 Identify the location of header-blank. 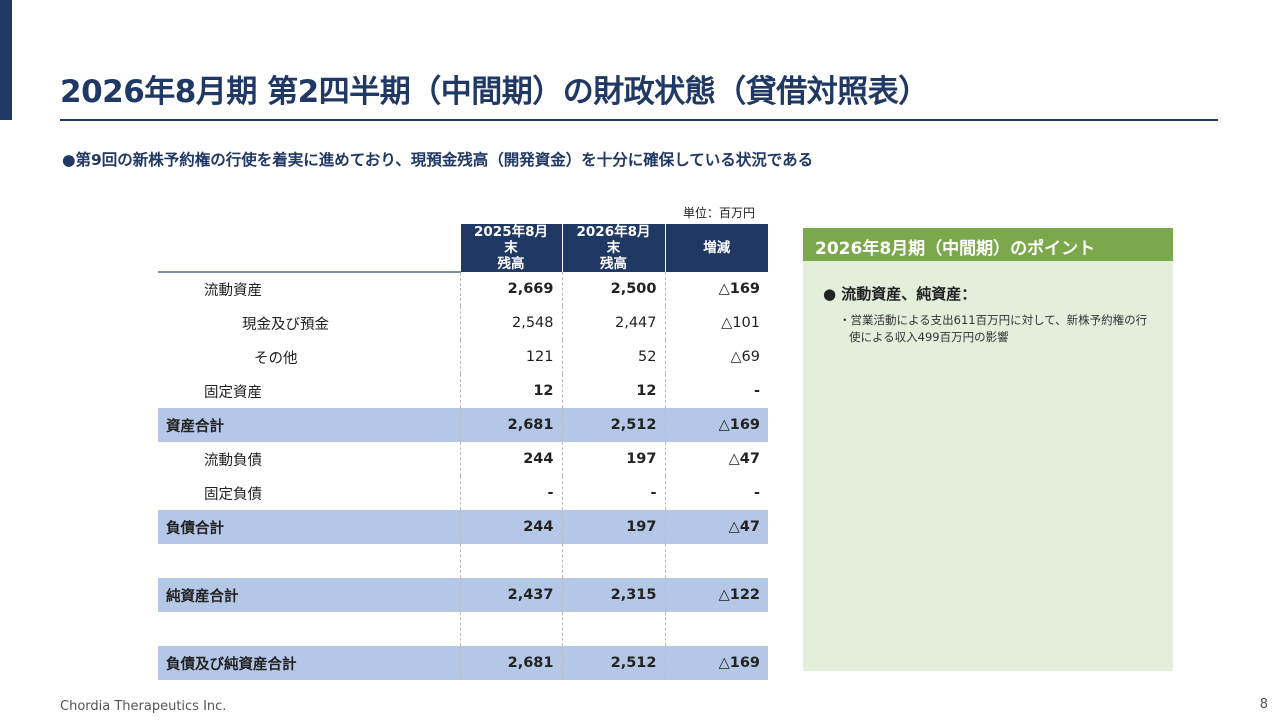
(309, 248).